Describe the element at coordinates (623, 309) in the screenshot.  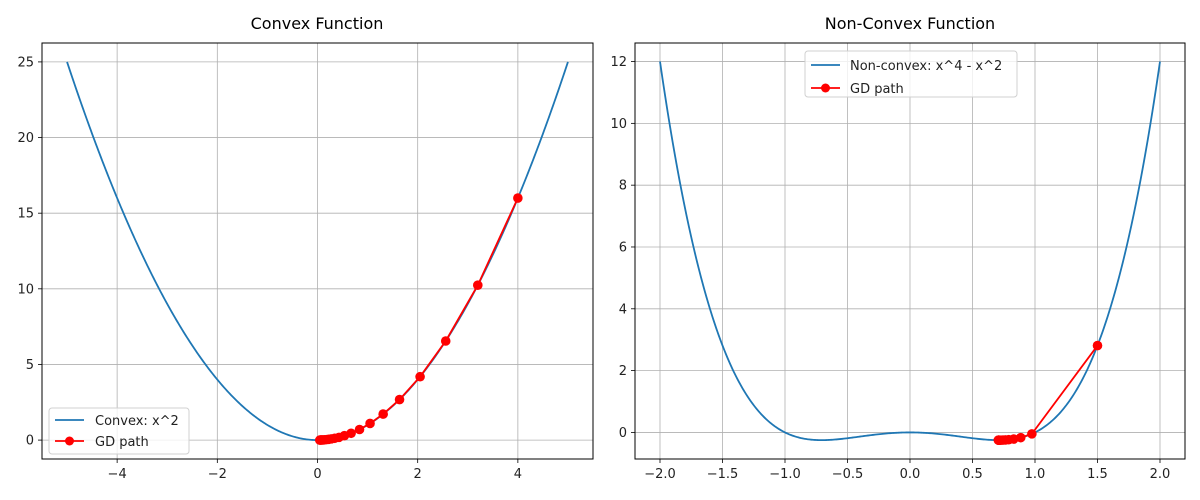
I see `y-tick-label: 4` at that location.